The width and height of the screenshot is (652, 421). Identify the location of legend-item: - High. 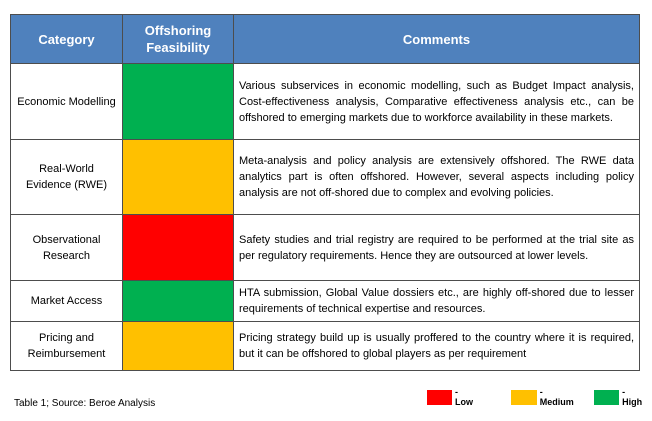
(619, 397).